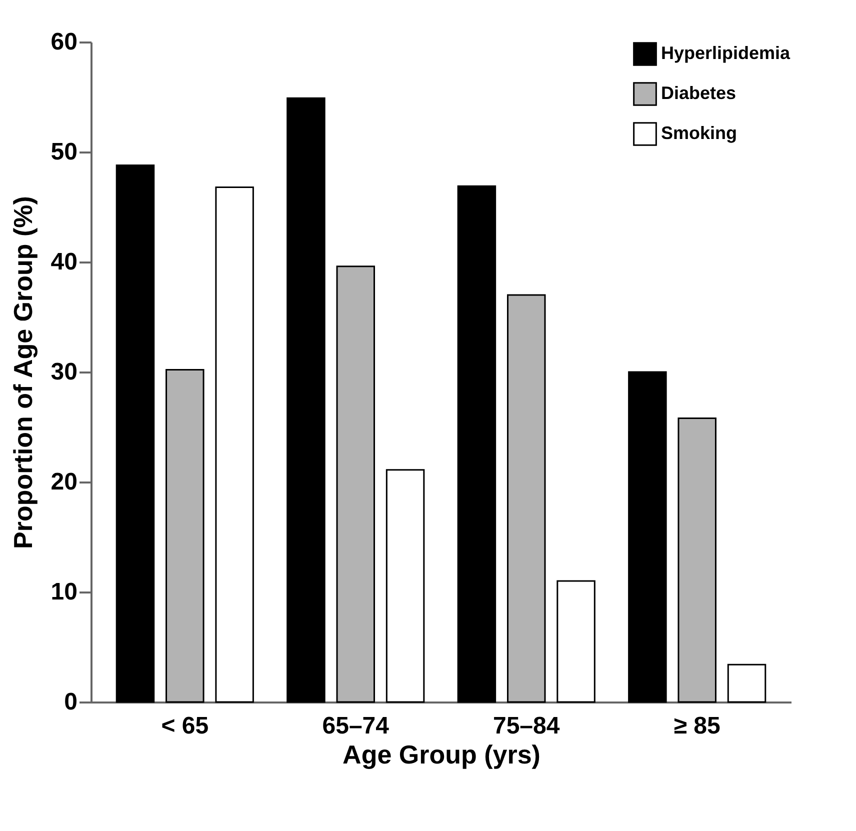  Describe the element at coordinates (356, 726) in the screenshot. I see `x-tick-label: 65–74` at that location.